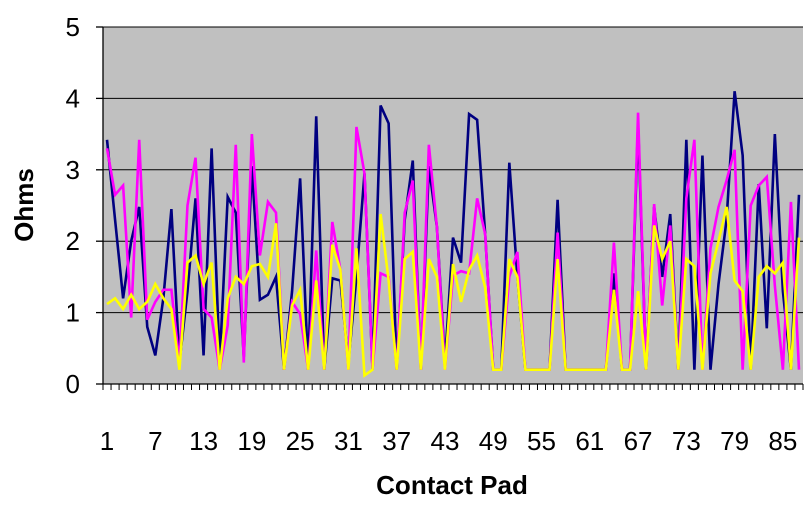  I want to click on x-tick-label: 13, so click(203, 441).